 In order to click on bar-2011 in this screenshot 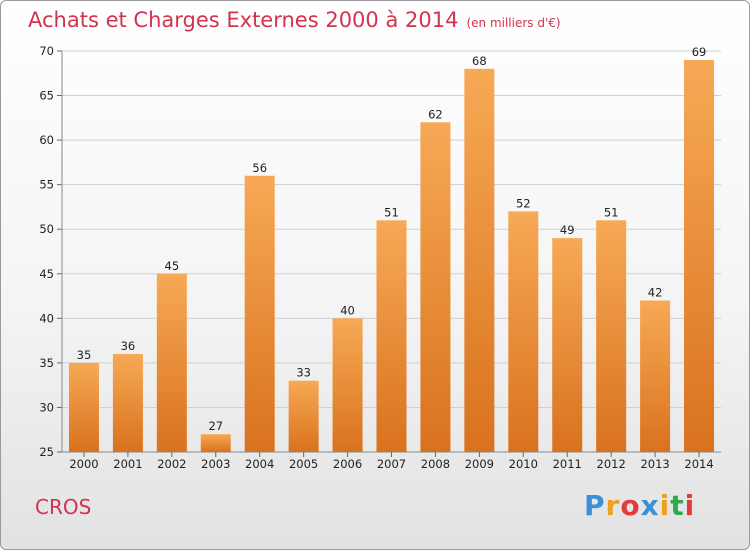, I will do `click(567, 345)`.